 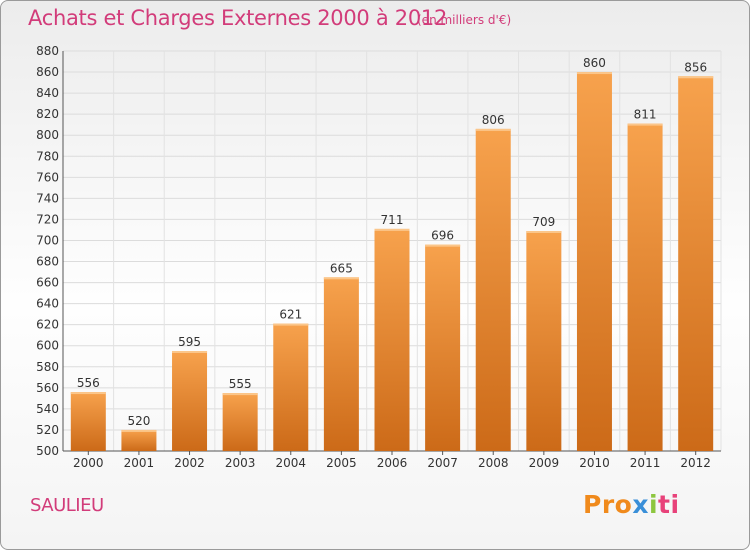 I want to click on y-tick-label: 800, so click(x=47, y=135).